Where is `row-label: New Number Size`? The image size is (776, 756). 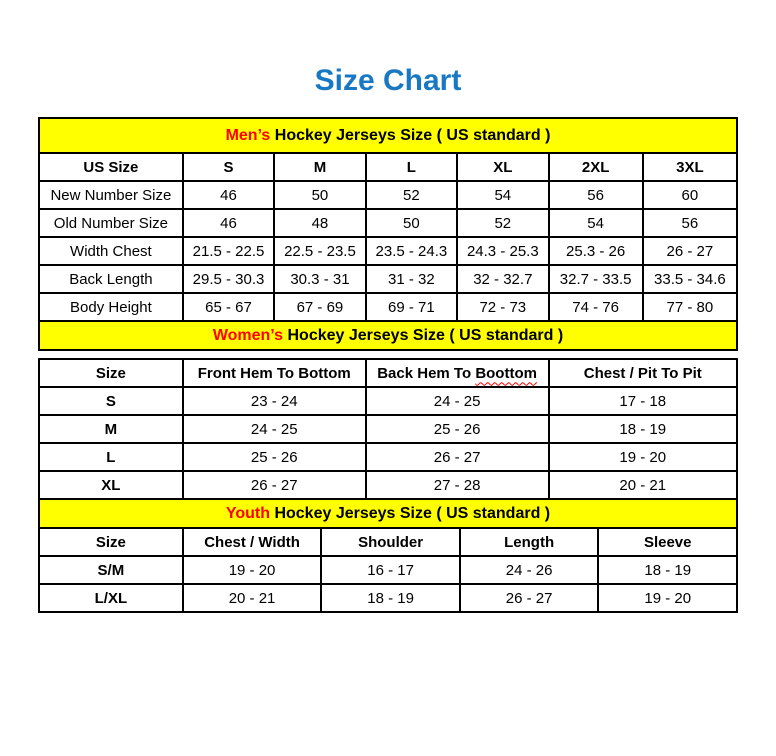
row-label: New Number Size is located at coordinates (111, 195).